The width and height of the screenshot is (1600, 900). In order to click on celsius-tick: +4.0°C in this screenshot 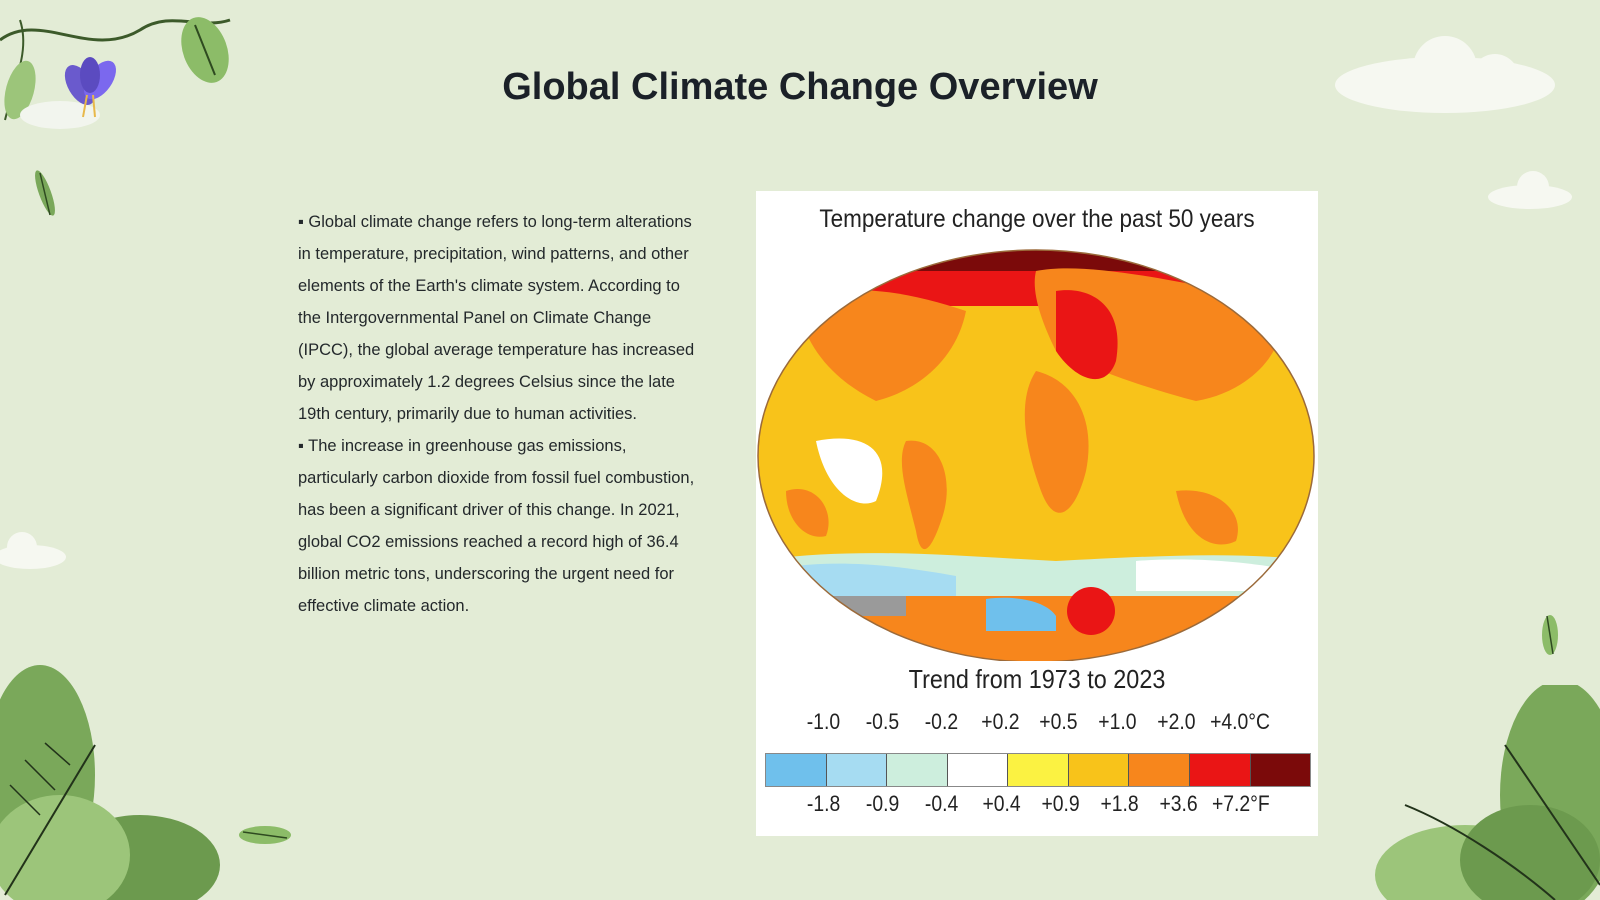, I will do `click(1239, 721)`.